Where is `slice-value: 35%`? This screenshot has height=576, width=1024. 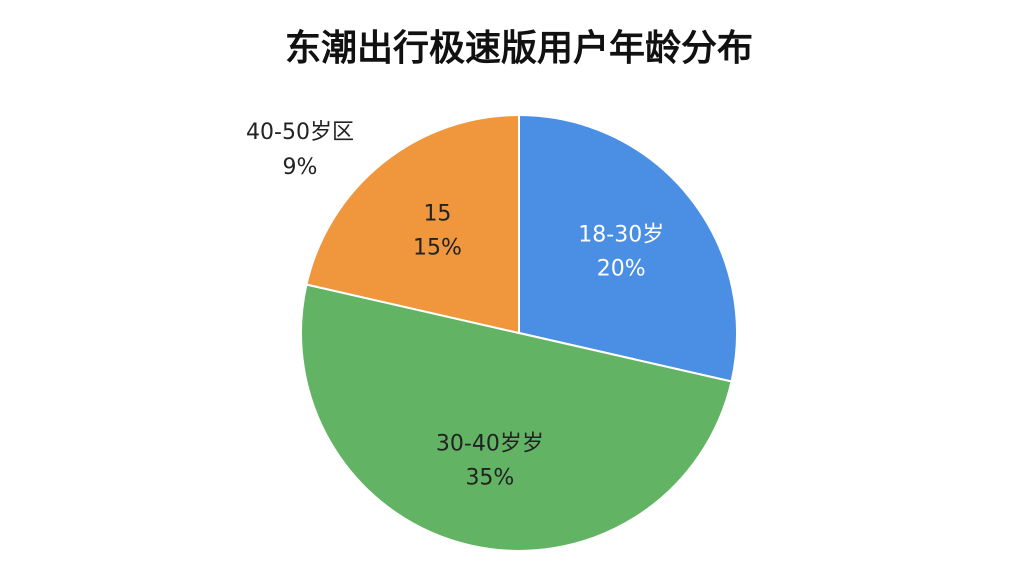 slice-value: 35% is located at coordinates (489, 478).